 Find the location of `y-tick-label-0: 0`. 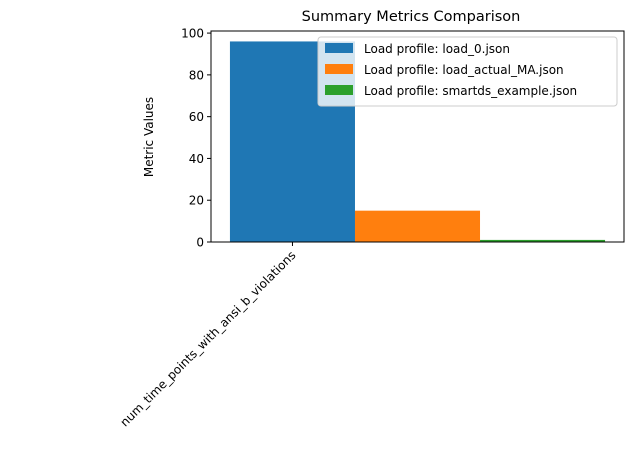

y-tick-label-0: 0 is located at coordinates (200, 243).